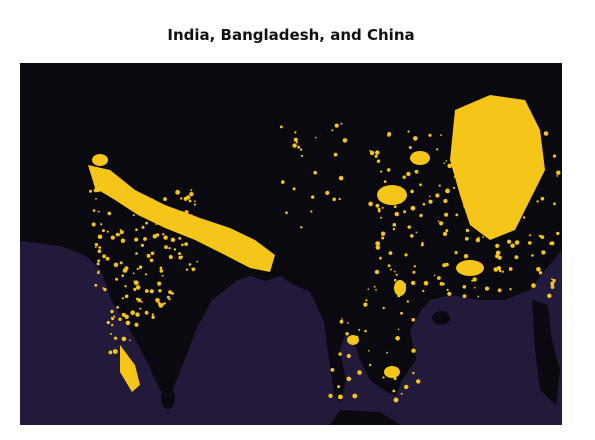 The height and width of the screenshot is (440, 595). Describe the element at coordinates (100, 160) in the screenshot. I see `punjab-lights` at that location.